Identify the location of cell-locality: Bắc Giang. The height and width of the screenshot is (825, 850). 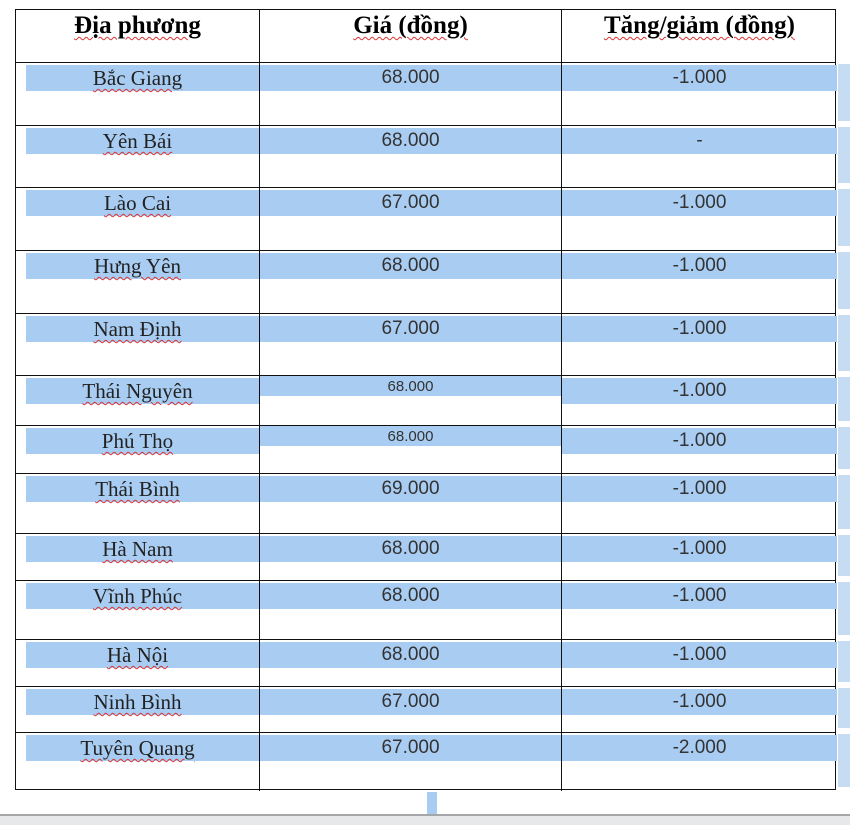
(137, 94).